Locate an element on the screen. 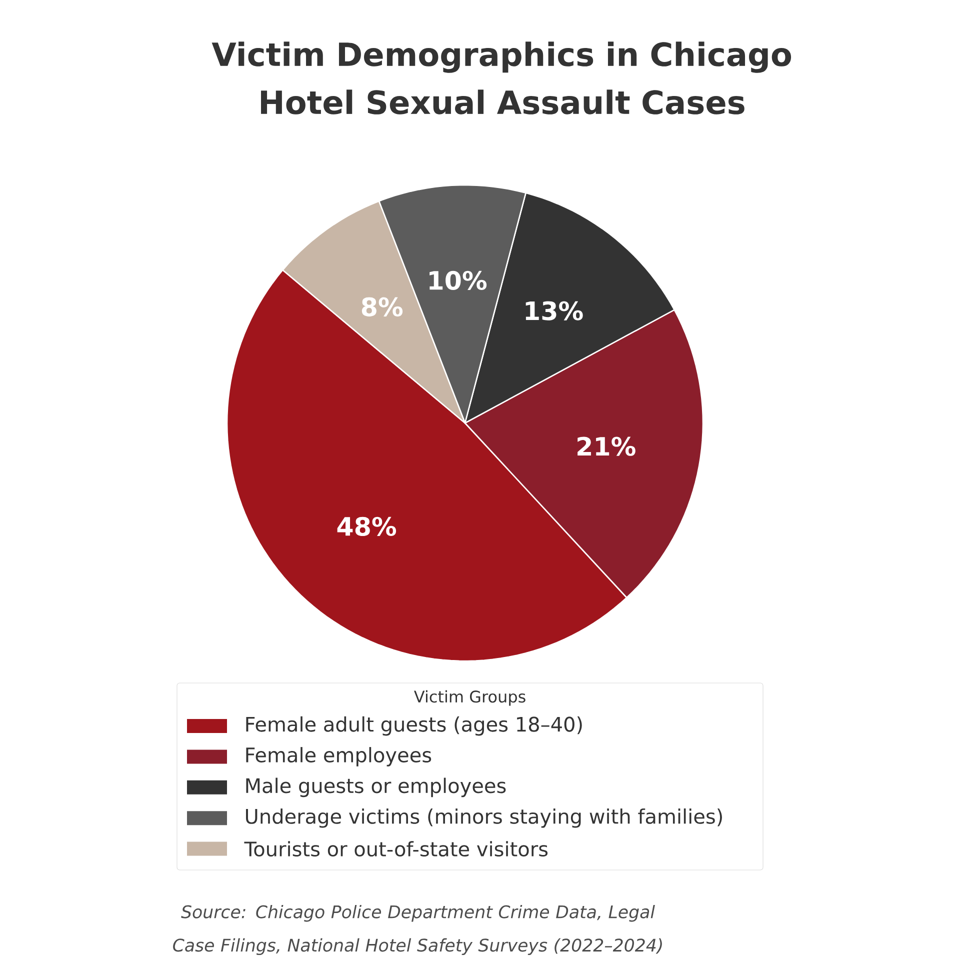 This screenshot has width=980, height=980. source-note: Source: Chicago Police Department Crime Data, Legal Case Filings, National Hotel Safety Surveys (2022–2024) is located at coordinates (417, 930).